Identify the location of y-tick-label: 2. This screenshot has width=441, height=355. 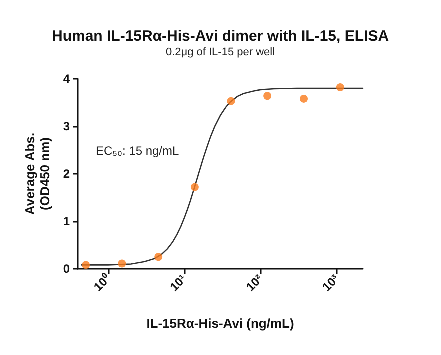
(66, 174).